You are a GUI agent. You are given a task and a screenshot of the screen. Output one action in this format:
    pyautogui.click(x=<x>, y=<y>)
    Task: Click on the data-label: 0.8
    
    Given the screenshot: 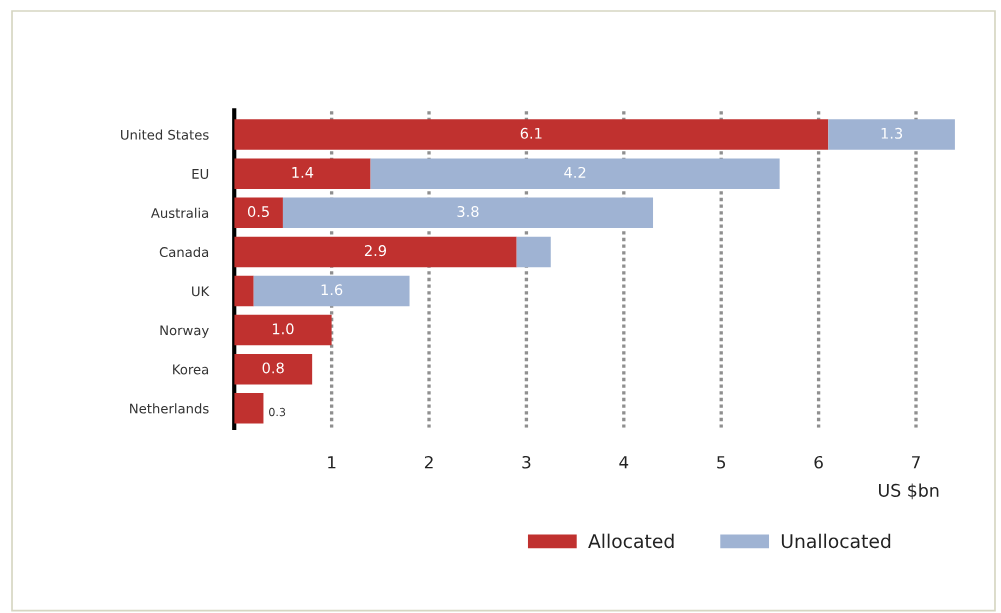 What is the action you would take?
    pyautogui.click(x=273, y=368)
    